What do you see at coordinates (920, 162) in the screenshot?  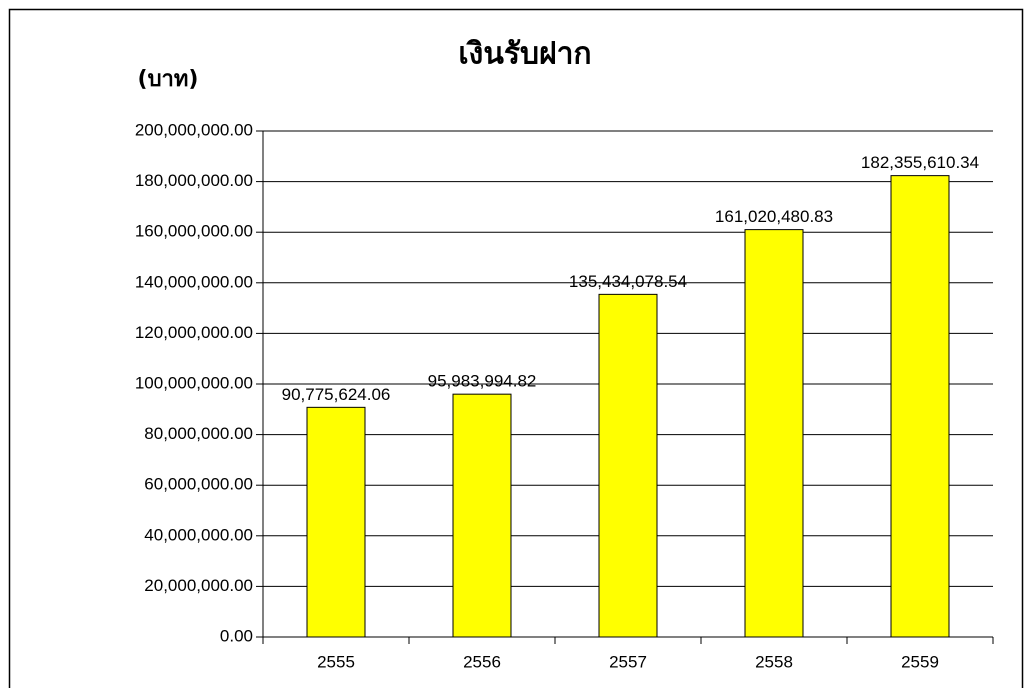 I see `data-label: 182,355,610.34` at bounding box center [920, 162].